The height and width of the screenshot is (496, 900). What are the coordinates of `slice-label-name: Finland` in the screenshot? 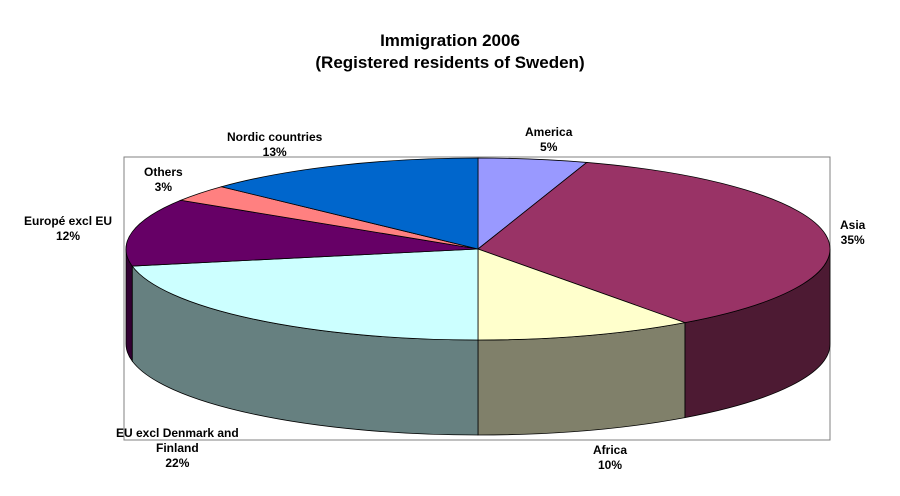 It's located at (177, 448).